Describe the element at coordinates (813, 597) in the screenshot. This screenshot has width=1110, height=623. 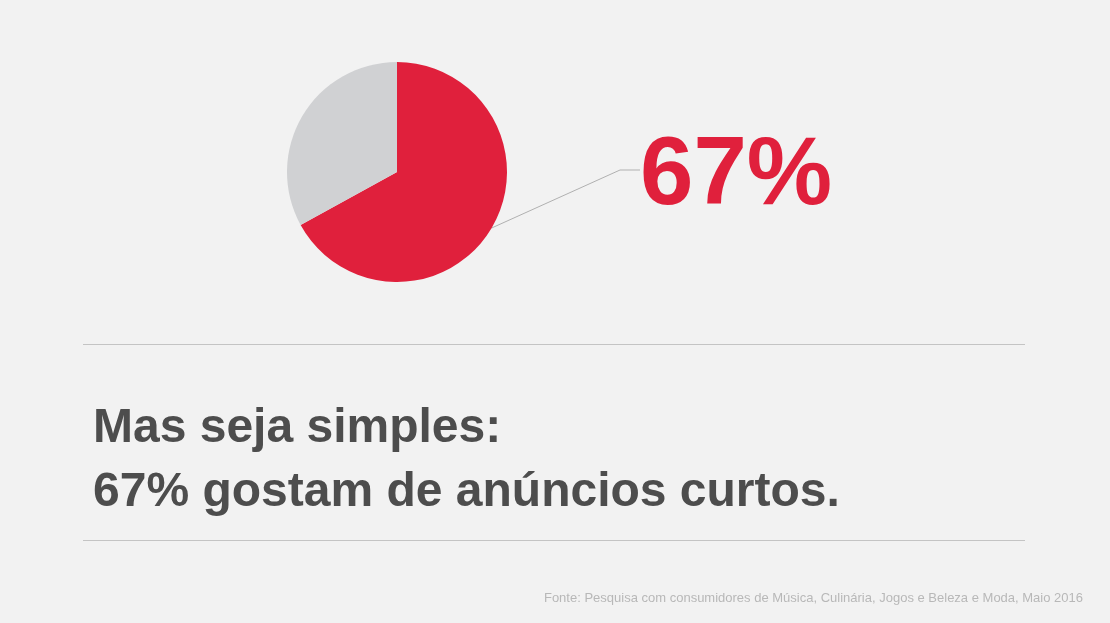
I see `source-note: Fonte: Pesquisa com consumidores de Música, Culinária, Jogos e Beleza e Moda, Maio 2016` at that location.